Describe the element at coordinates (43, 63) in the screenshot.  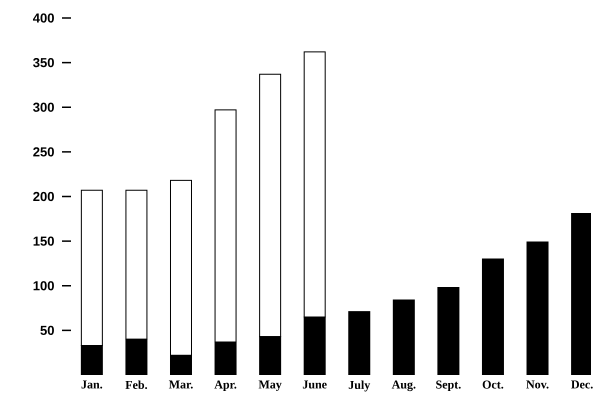
I see `y-tick-label: 350` at that location.